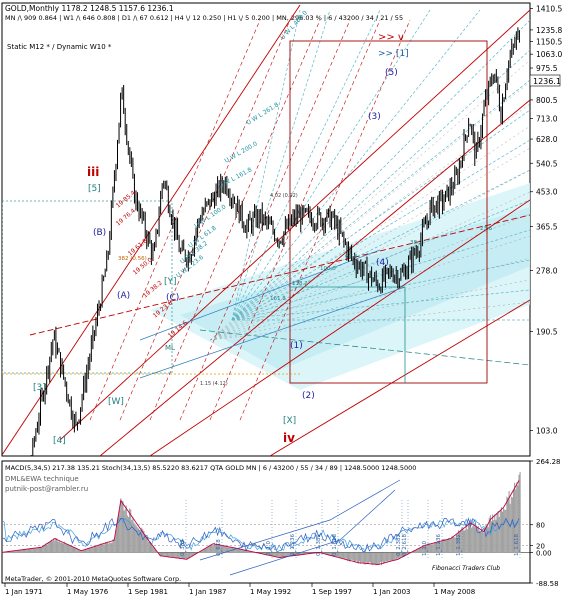  What do you see at coordinates (132, 259) in the screenshot?
I see `wave-label: 382 (0.56)` at bounding box center [132, 259].